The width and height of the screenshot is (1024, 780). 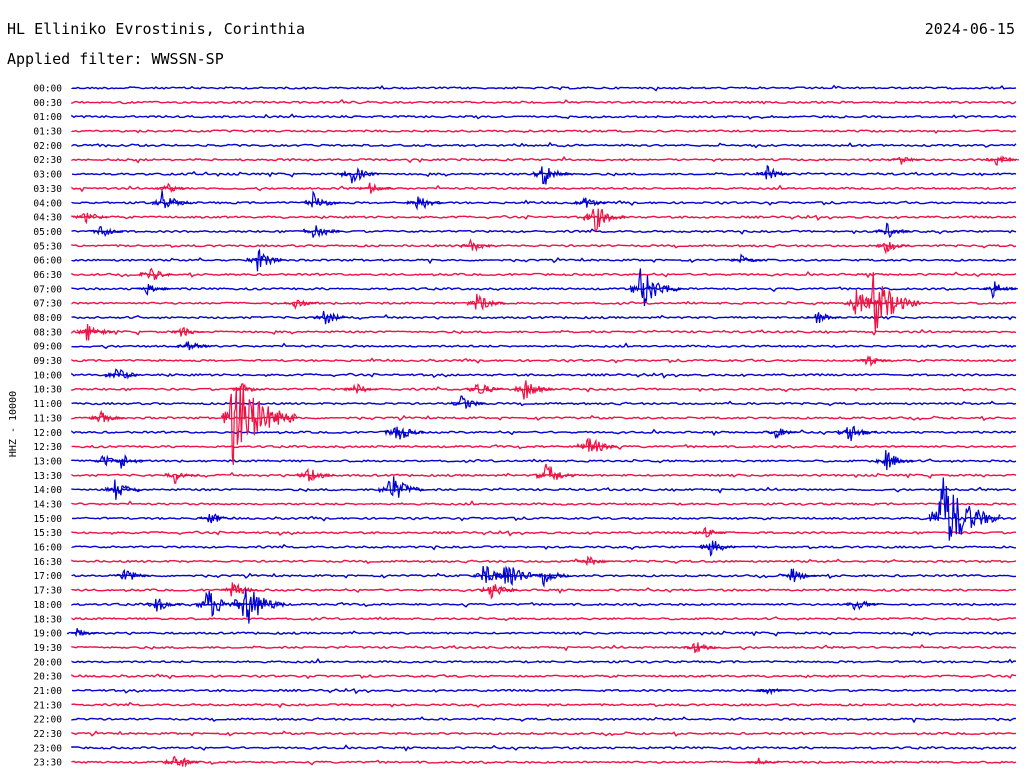 What do you see at coordinates (47, 677) in the screenshot?
I see `time-tick-2030: 20:30` at bounding box center [47, 677].